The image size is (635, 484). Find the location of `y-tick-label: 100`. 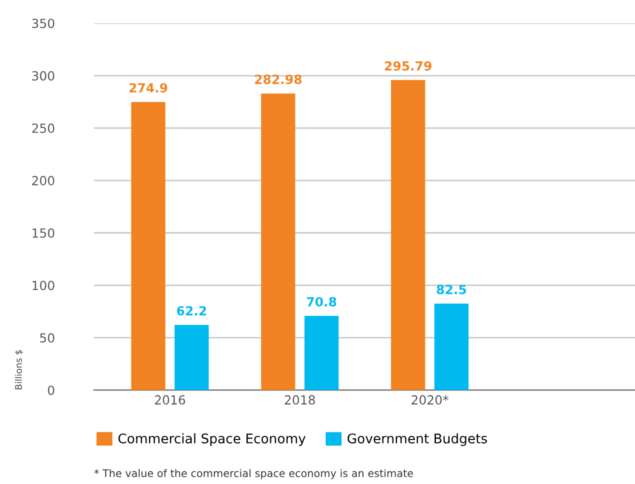

y-tick-label: 100 is located at coordinates (43, 285).